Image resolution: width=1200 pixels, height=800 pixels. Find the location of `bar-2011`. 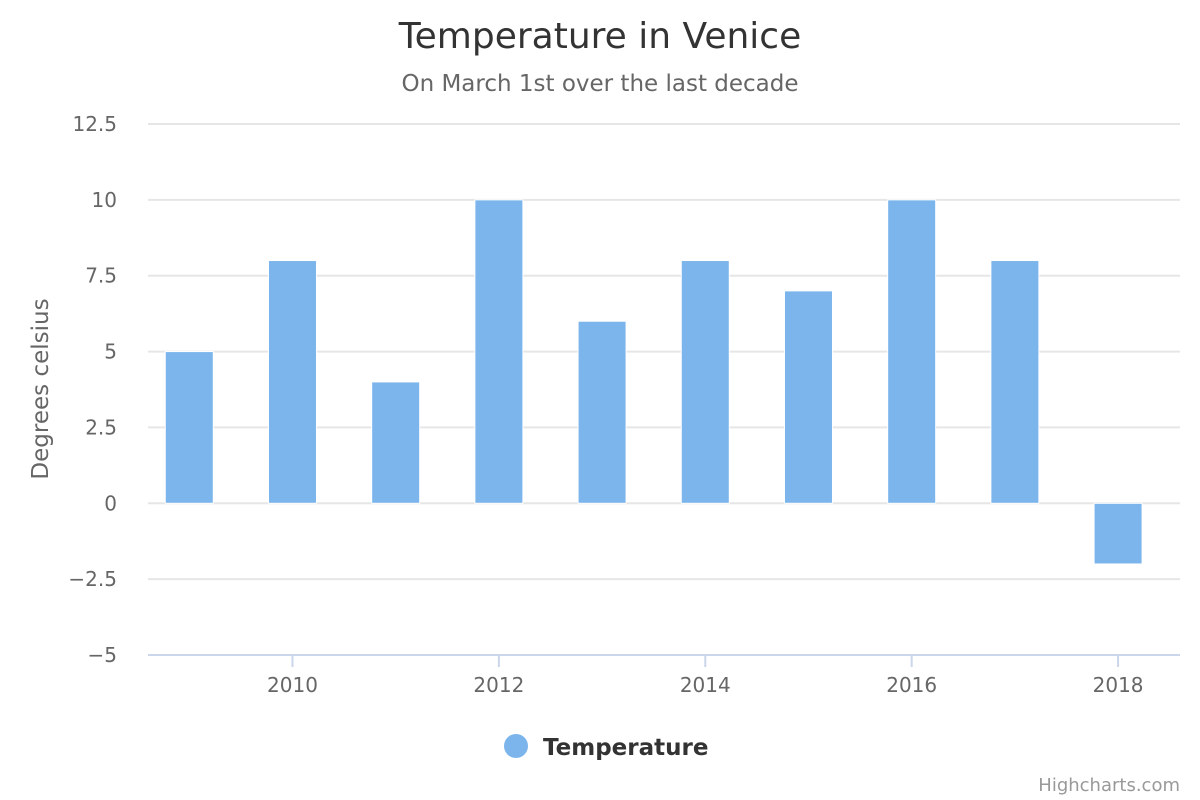

bar-2011 is located at coordinates (396, 442).